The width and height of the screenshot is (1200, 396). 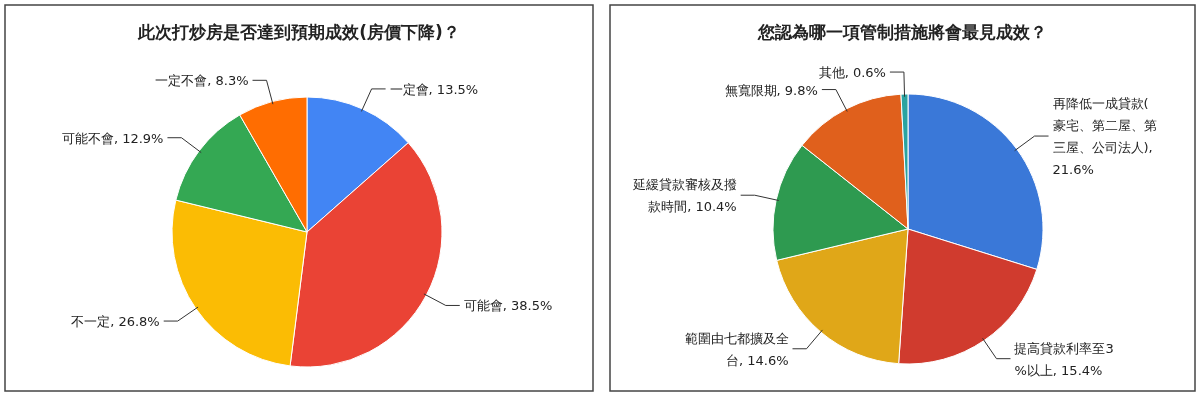 What do you see at coordinates (684, 196) in the screenshot?
I see `slice-label: 延緩貸款審核及撥款時間, 10.4%` at bounding box center [684, 196].